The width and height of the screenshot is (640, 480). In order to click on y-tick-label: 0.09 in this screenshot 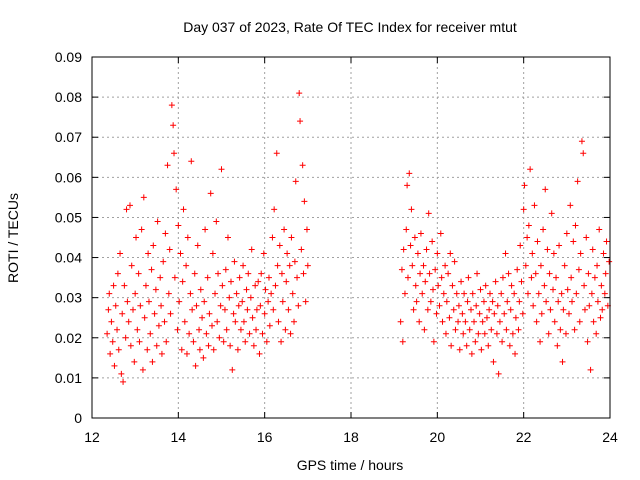, I will do `click(68, 57)`.